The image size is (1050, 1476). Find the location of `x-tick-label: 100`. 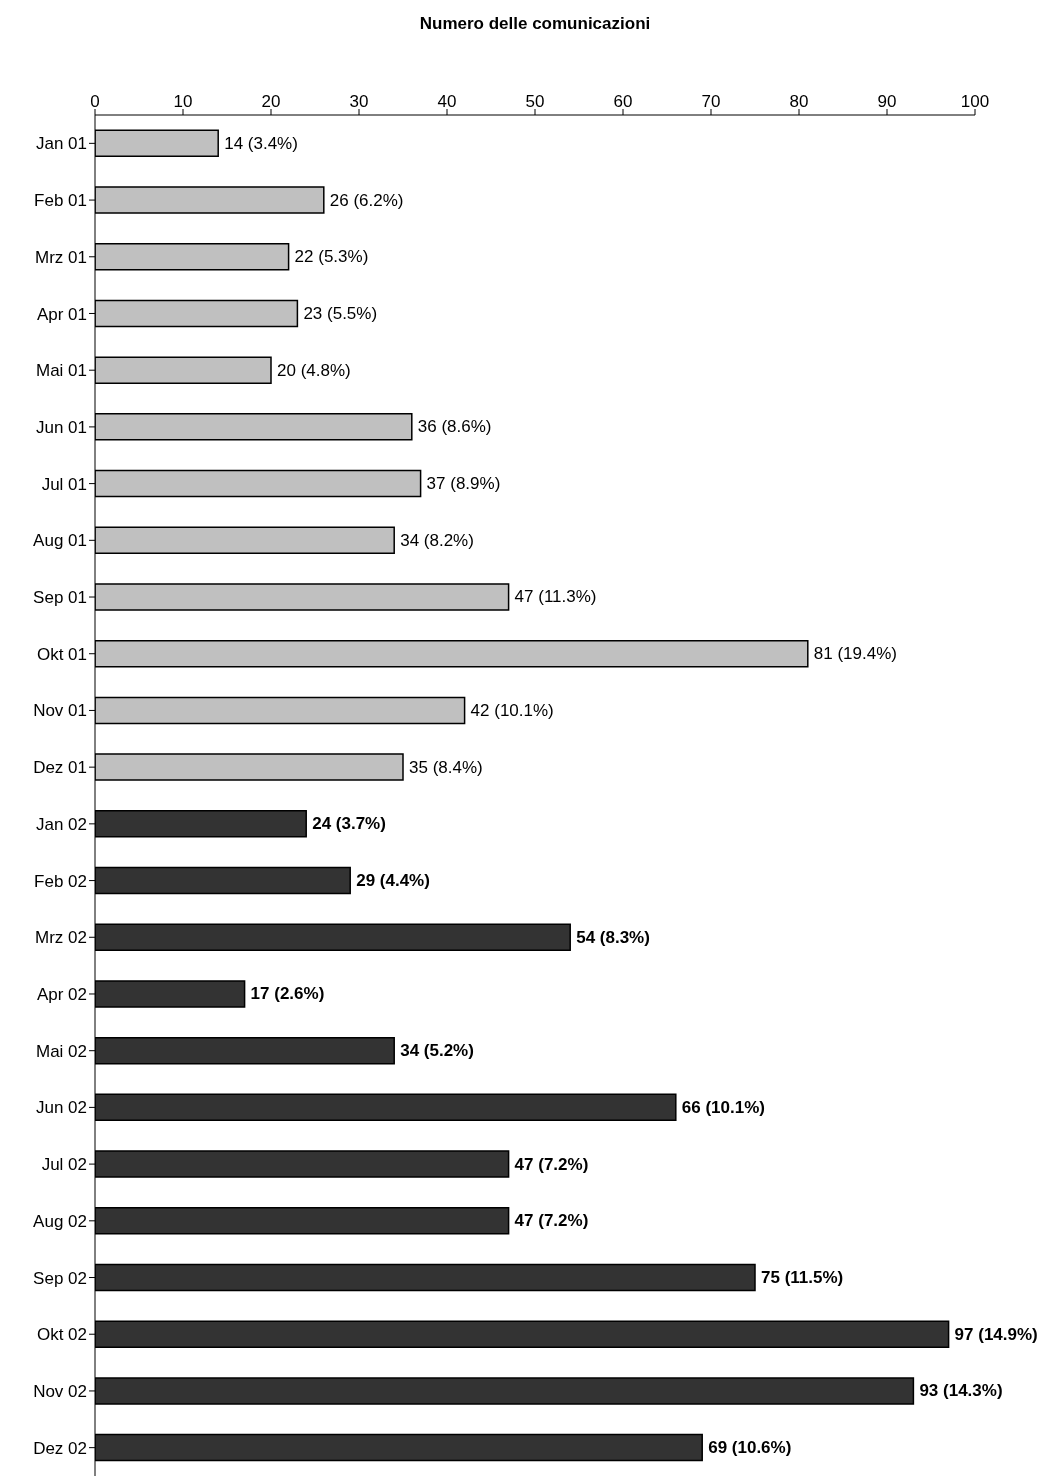

x-tick-label: 100 is located at coordinates (975, 101).